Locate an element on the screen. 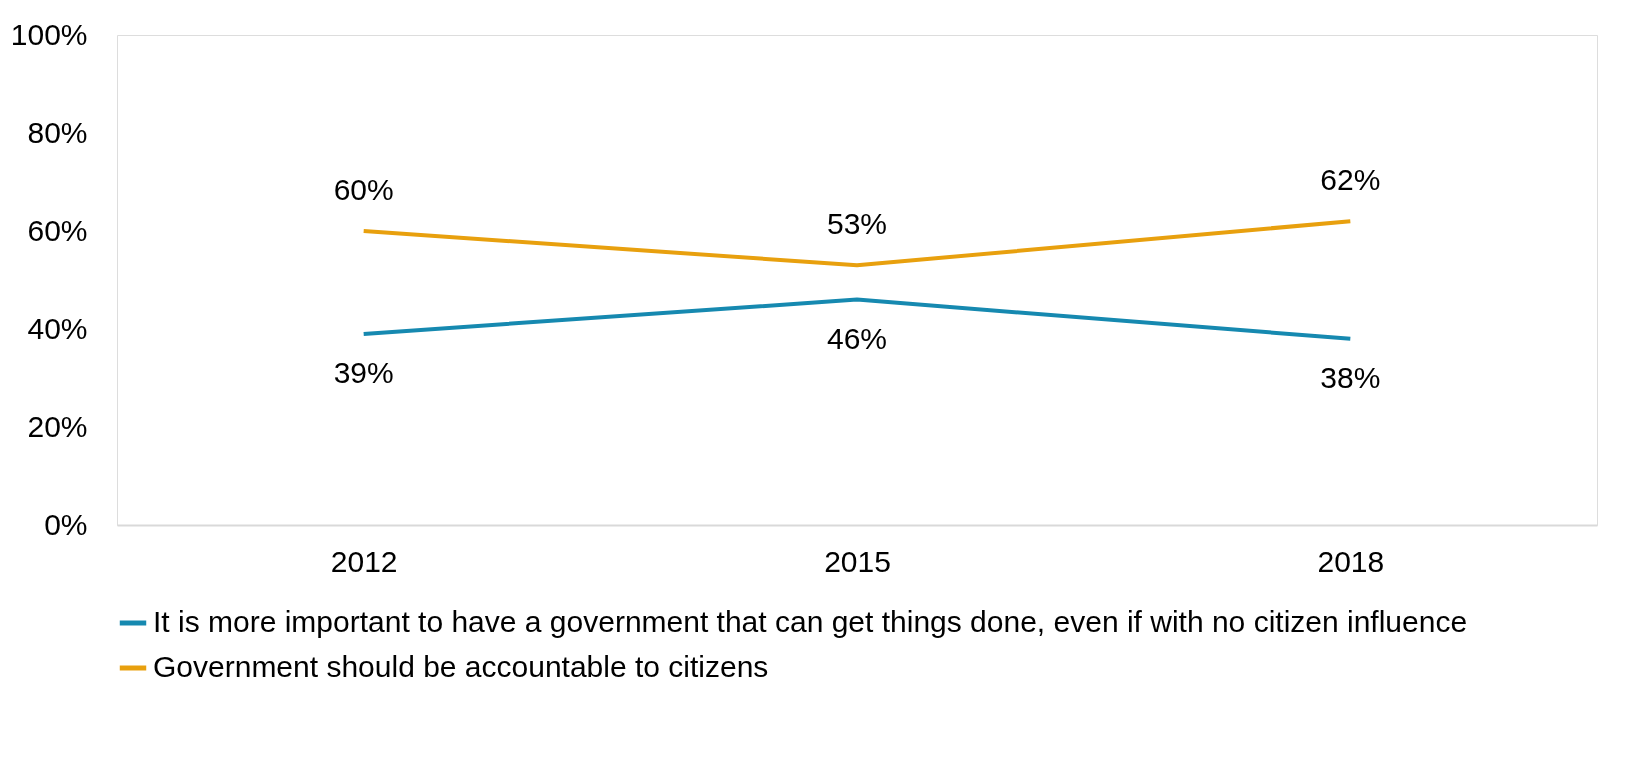 The width and height of the screenshot is (1635, 783). legend-label: It is more important to have a government that can get things done, even if with no citizen influence is located at coordinates (810, 621).